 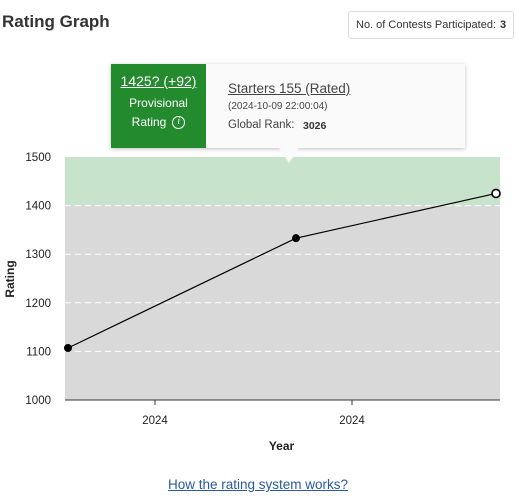 I want to click on tooltip-rating-kind: Rating, so click(x=149, y=122).